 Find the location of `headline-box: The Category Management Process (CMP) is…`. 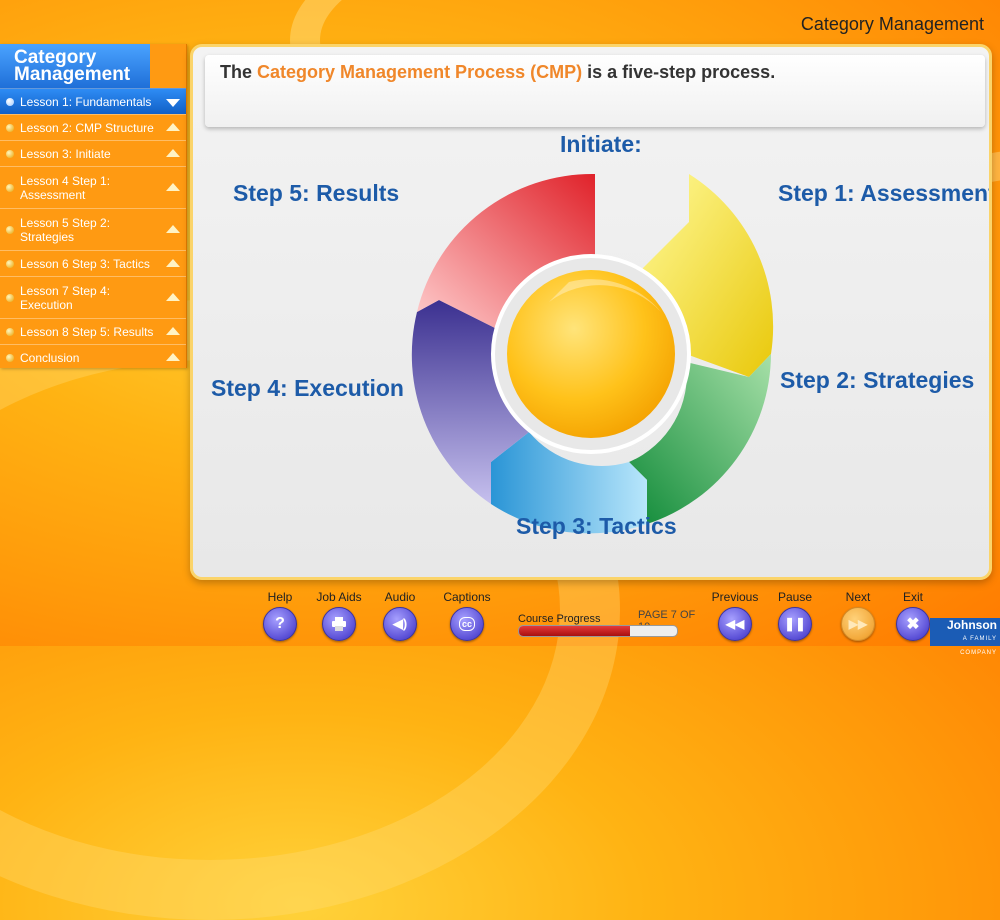

headline-box: The Category Management Process (CMP) is… is located at coordinates (595, 91).